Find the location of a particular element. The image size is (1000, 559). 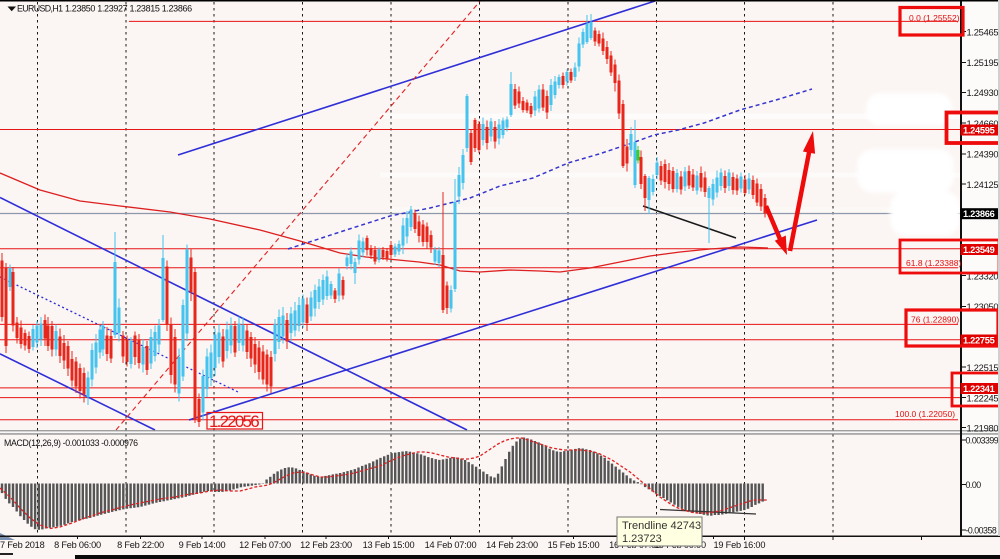

svg-text: 8 Feb 22:00 is located at coordinates (140, 545).